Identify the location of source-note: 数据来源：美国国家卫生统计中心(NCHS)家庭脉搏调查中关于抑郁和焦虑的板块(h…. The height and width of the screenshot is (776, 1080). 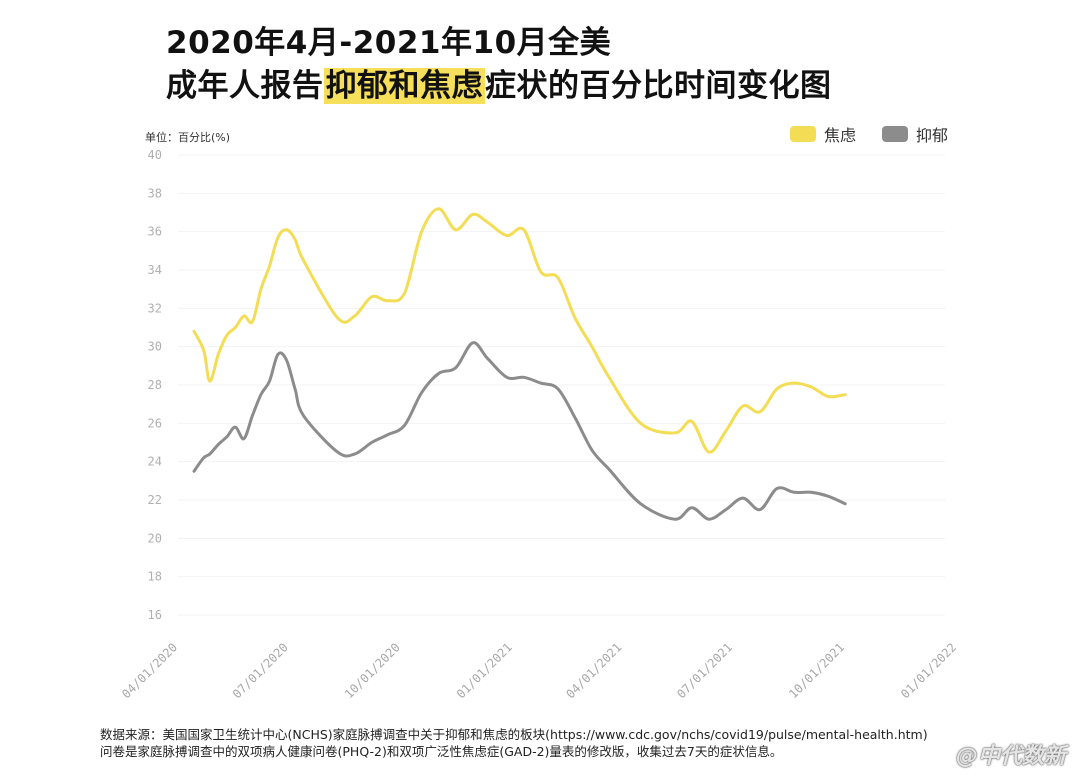
(514, 743).